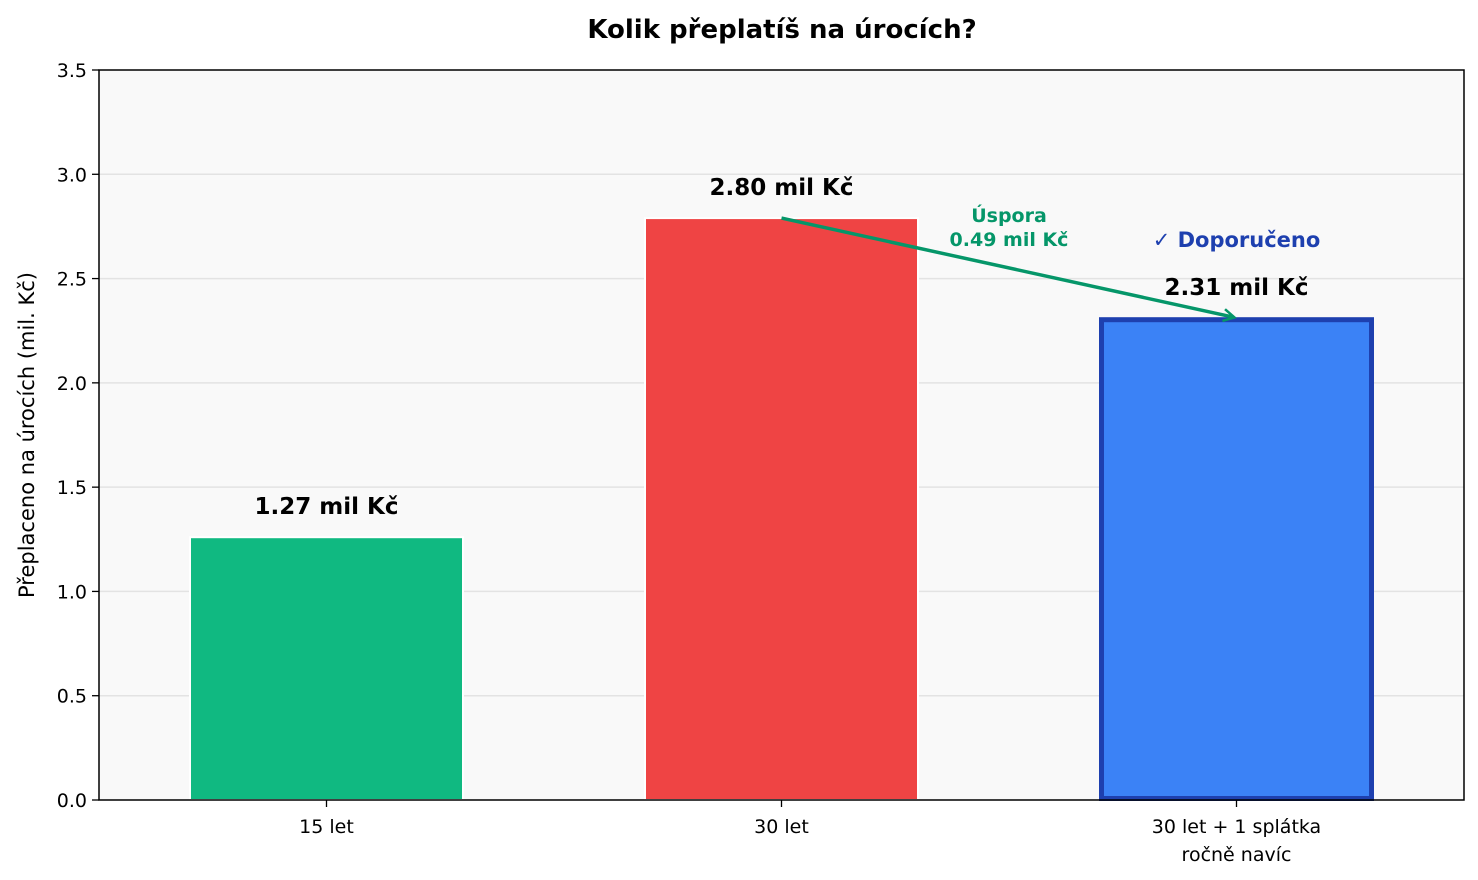 The width and height of the screenshot is (1478, 880). Describe the element at coordinates (1237, 240) in the screenshot. I see `recommended-label: ✓ Doporučeno` at that location.